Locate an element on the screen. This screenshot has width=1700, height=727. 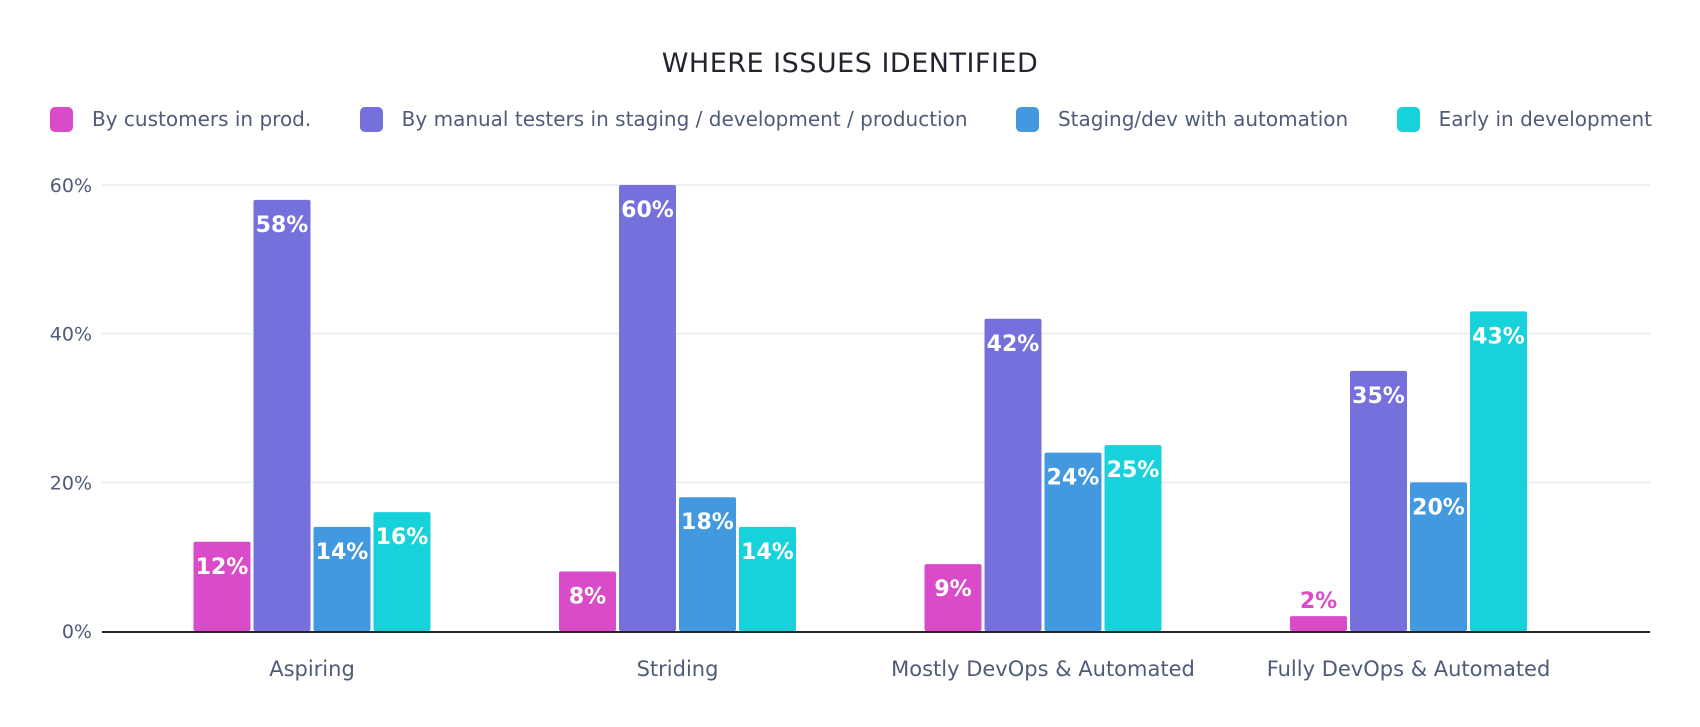
legend-item-customers-in-prod: By customers in prod. is located at coordinates (181, 119).